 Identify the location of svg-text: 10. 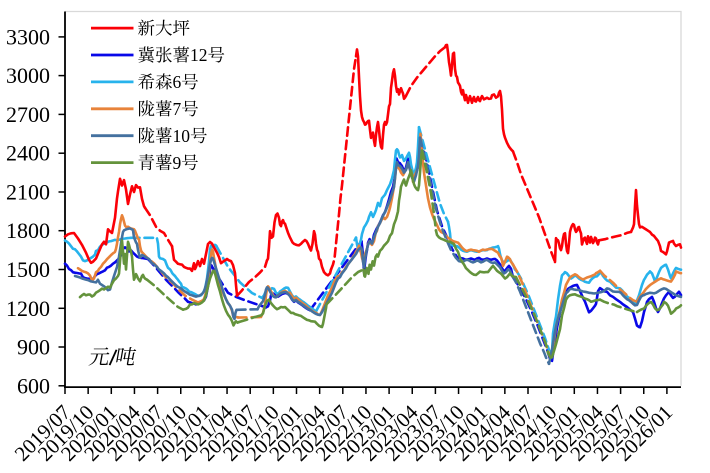
(182, 136).